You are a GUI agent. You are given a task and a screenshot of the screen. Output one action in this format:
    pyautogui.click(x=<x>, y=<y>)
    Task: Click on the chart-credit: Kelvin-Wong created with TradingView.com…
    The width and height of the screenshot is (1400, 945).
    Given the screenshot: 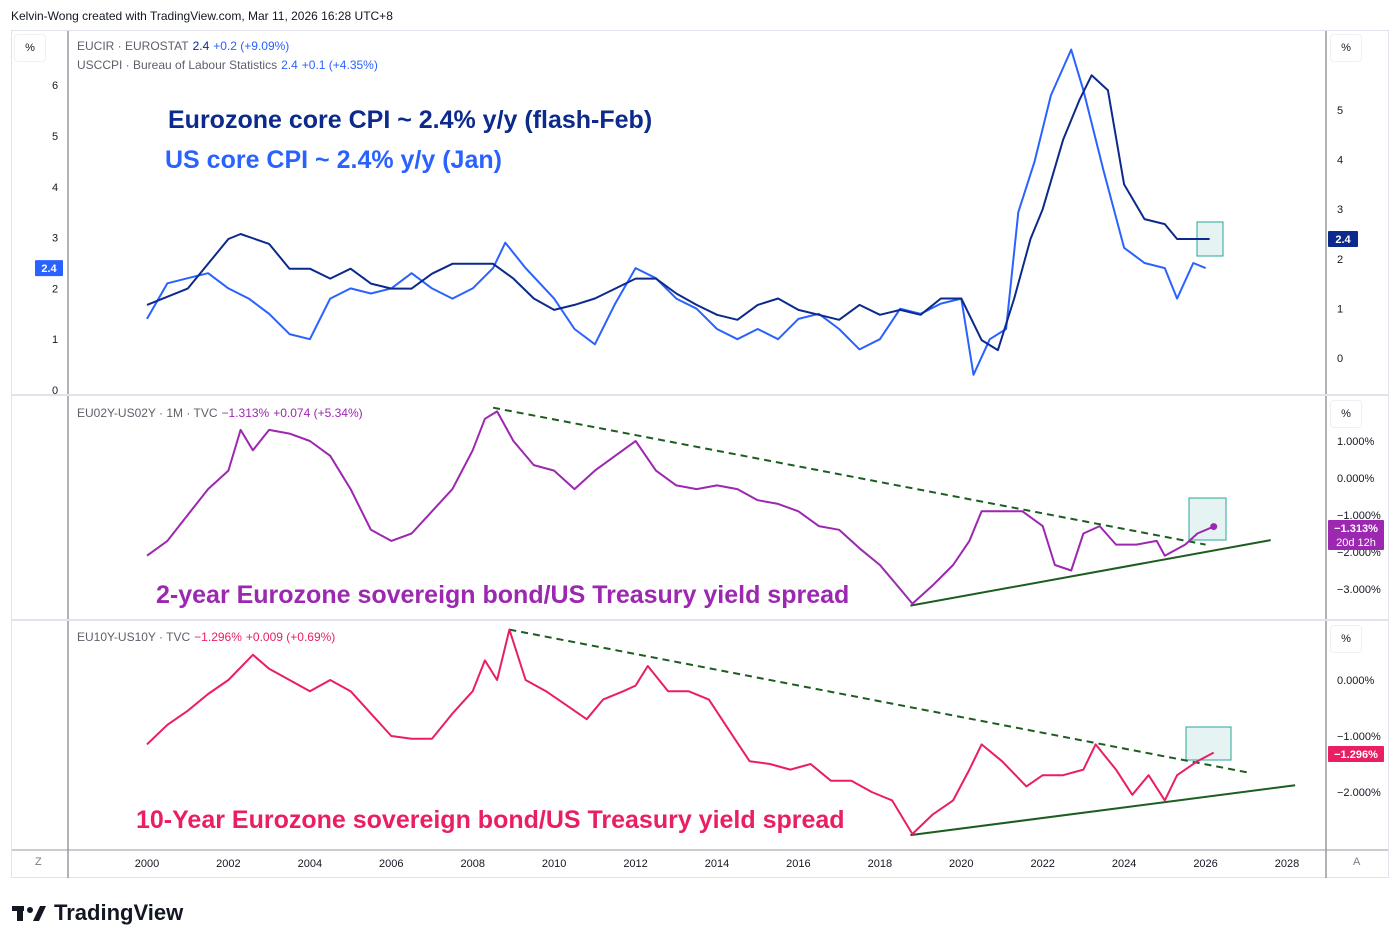 What is the action you would take?
    pyautogui.click(x=202, y=16)
    